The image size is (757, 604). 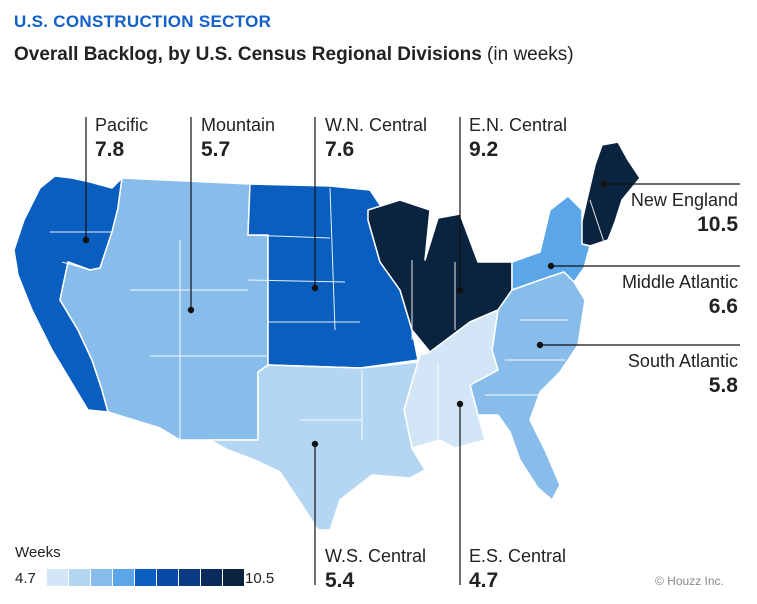 What do you see at coordinates (717, 224) in the screenshot?
I see `label-new-england-value: 10.5` at bounding box center [717, 224].